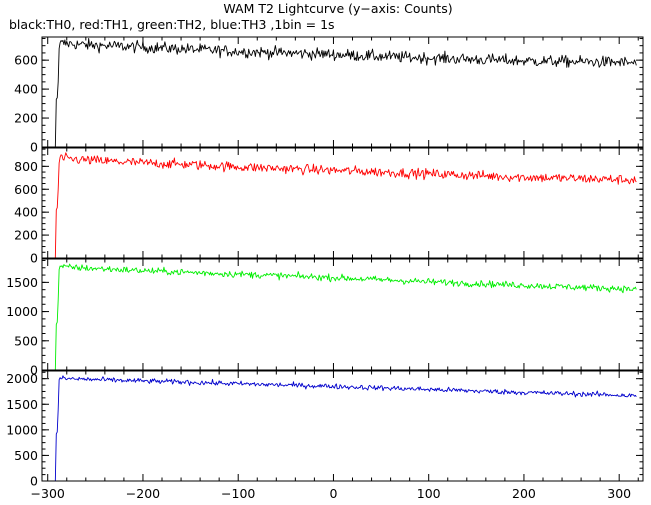  I want to click on chart-title: WAM T2 Lightcurve (y−axis: Counts), so click(337, 8).